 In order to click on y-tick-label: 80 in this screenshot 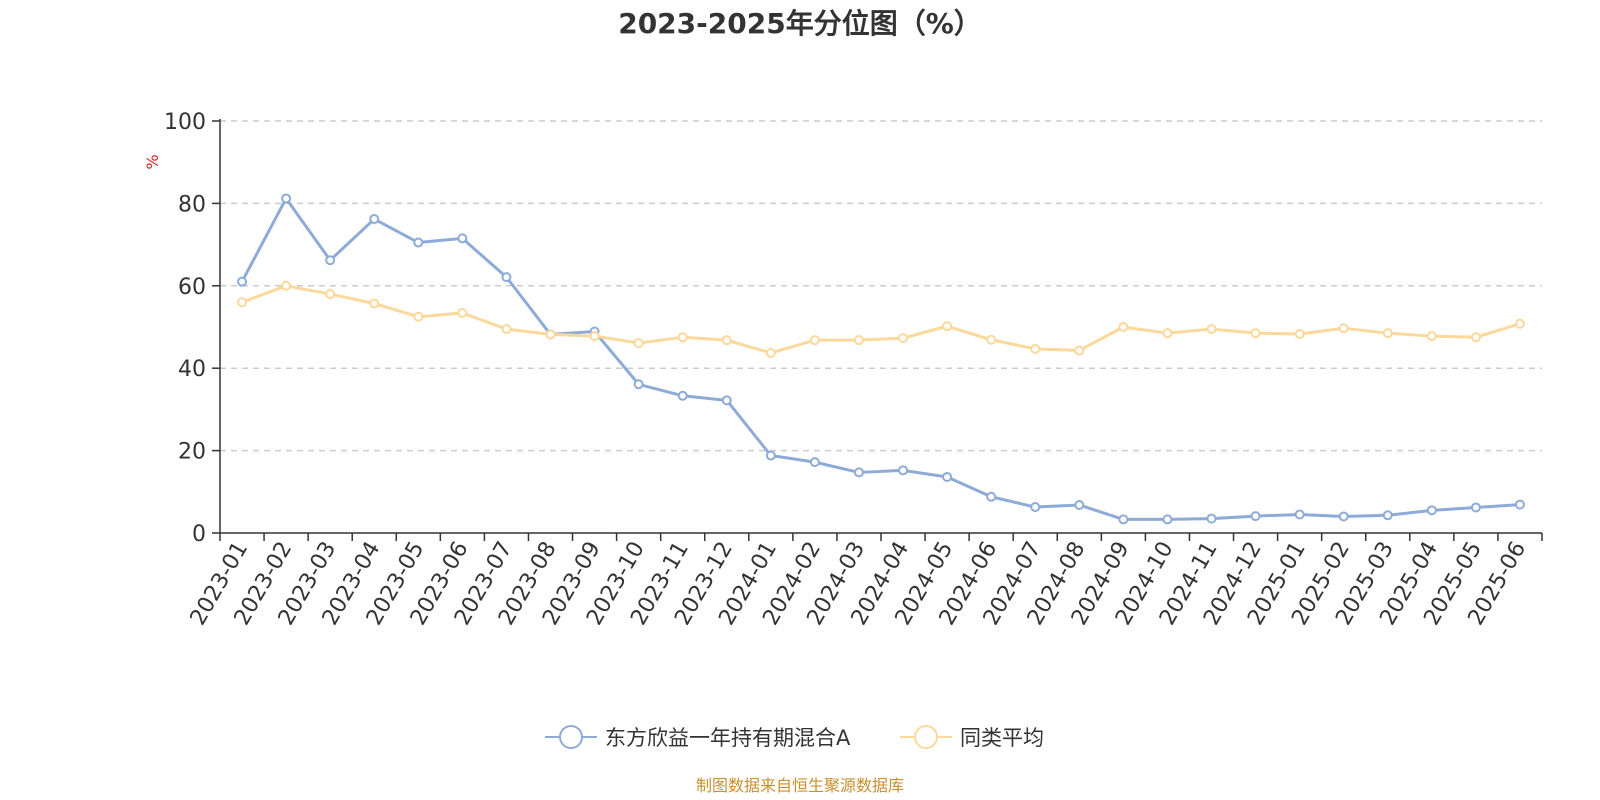, I will do `click(192, 204)`.